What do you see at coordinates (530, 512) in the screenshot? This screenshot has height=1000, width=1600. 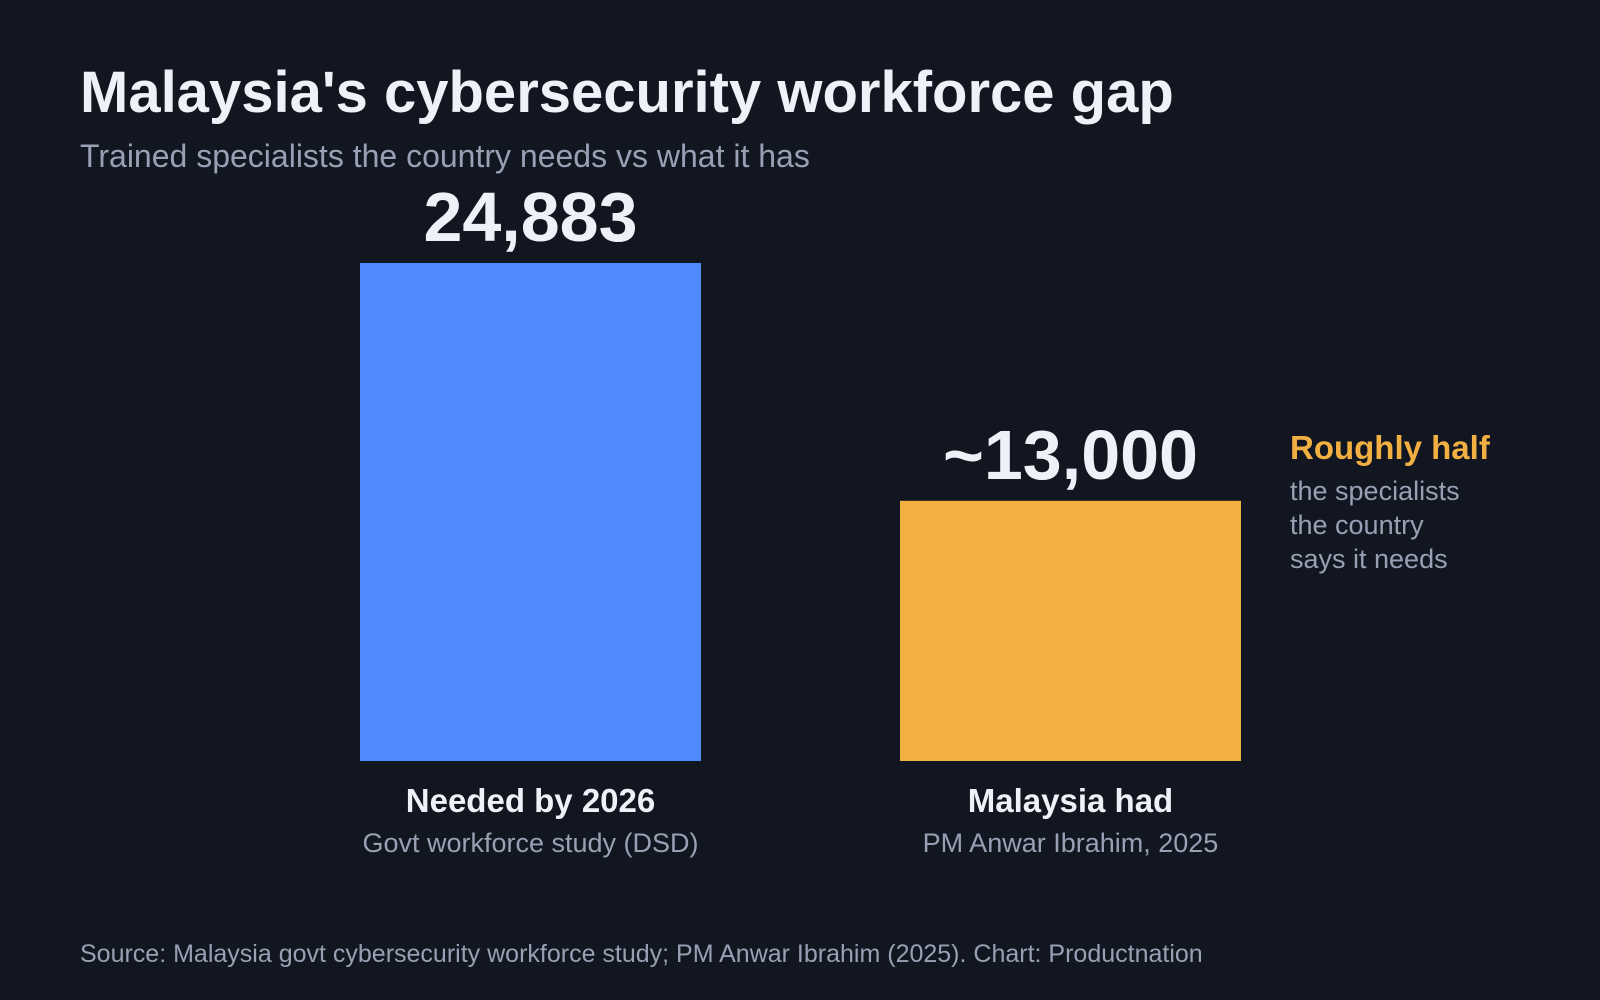 I see `bar-needed` at bounding box center [530, 512].